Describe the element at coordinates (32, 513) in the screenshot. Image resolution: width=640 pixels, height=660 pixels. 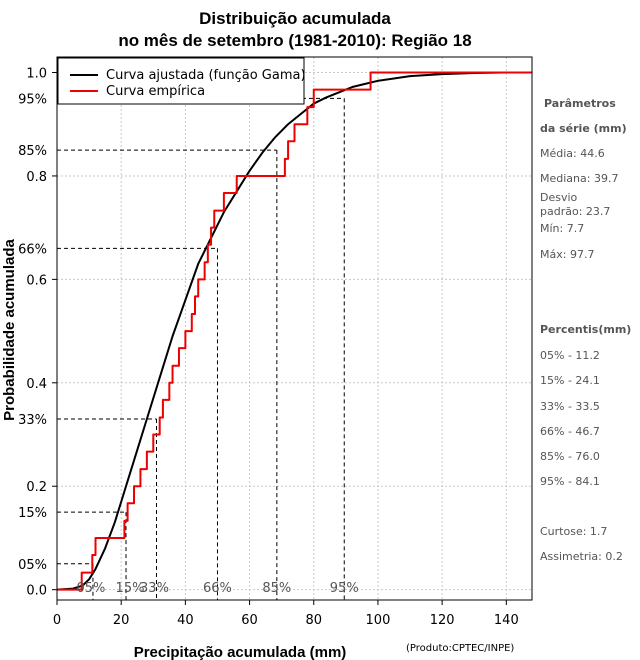
I see `y-percentile-label: 15%` at that location.